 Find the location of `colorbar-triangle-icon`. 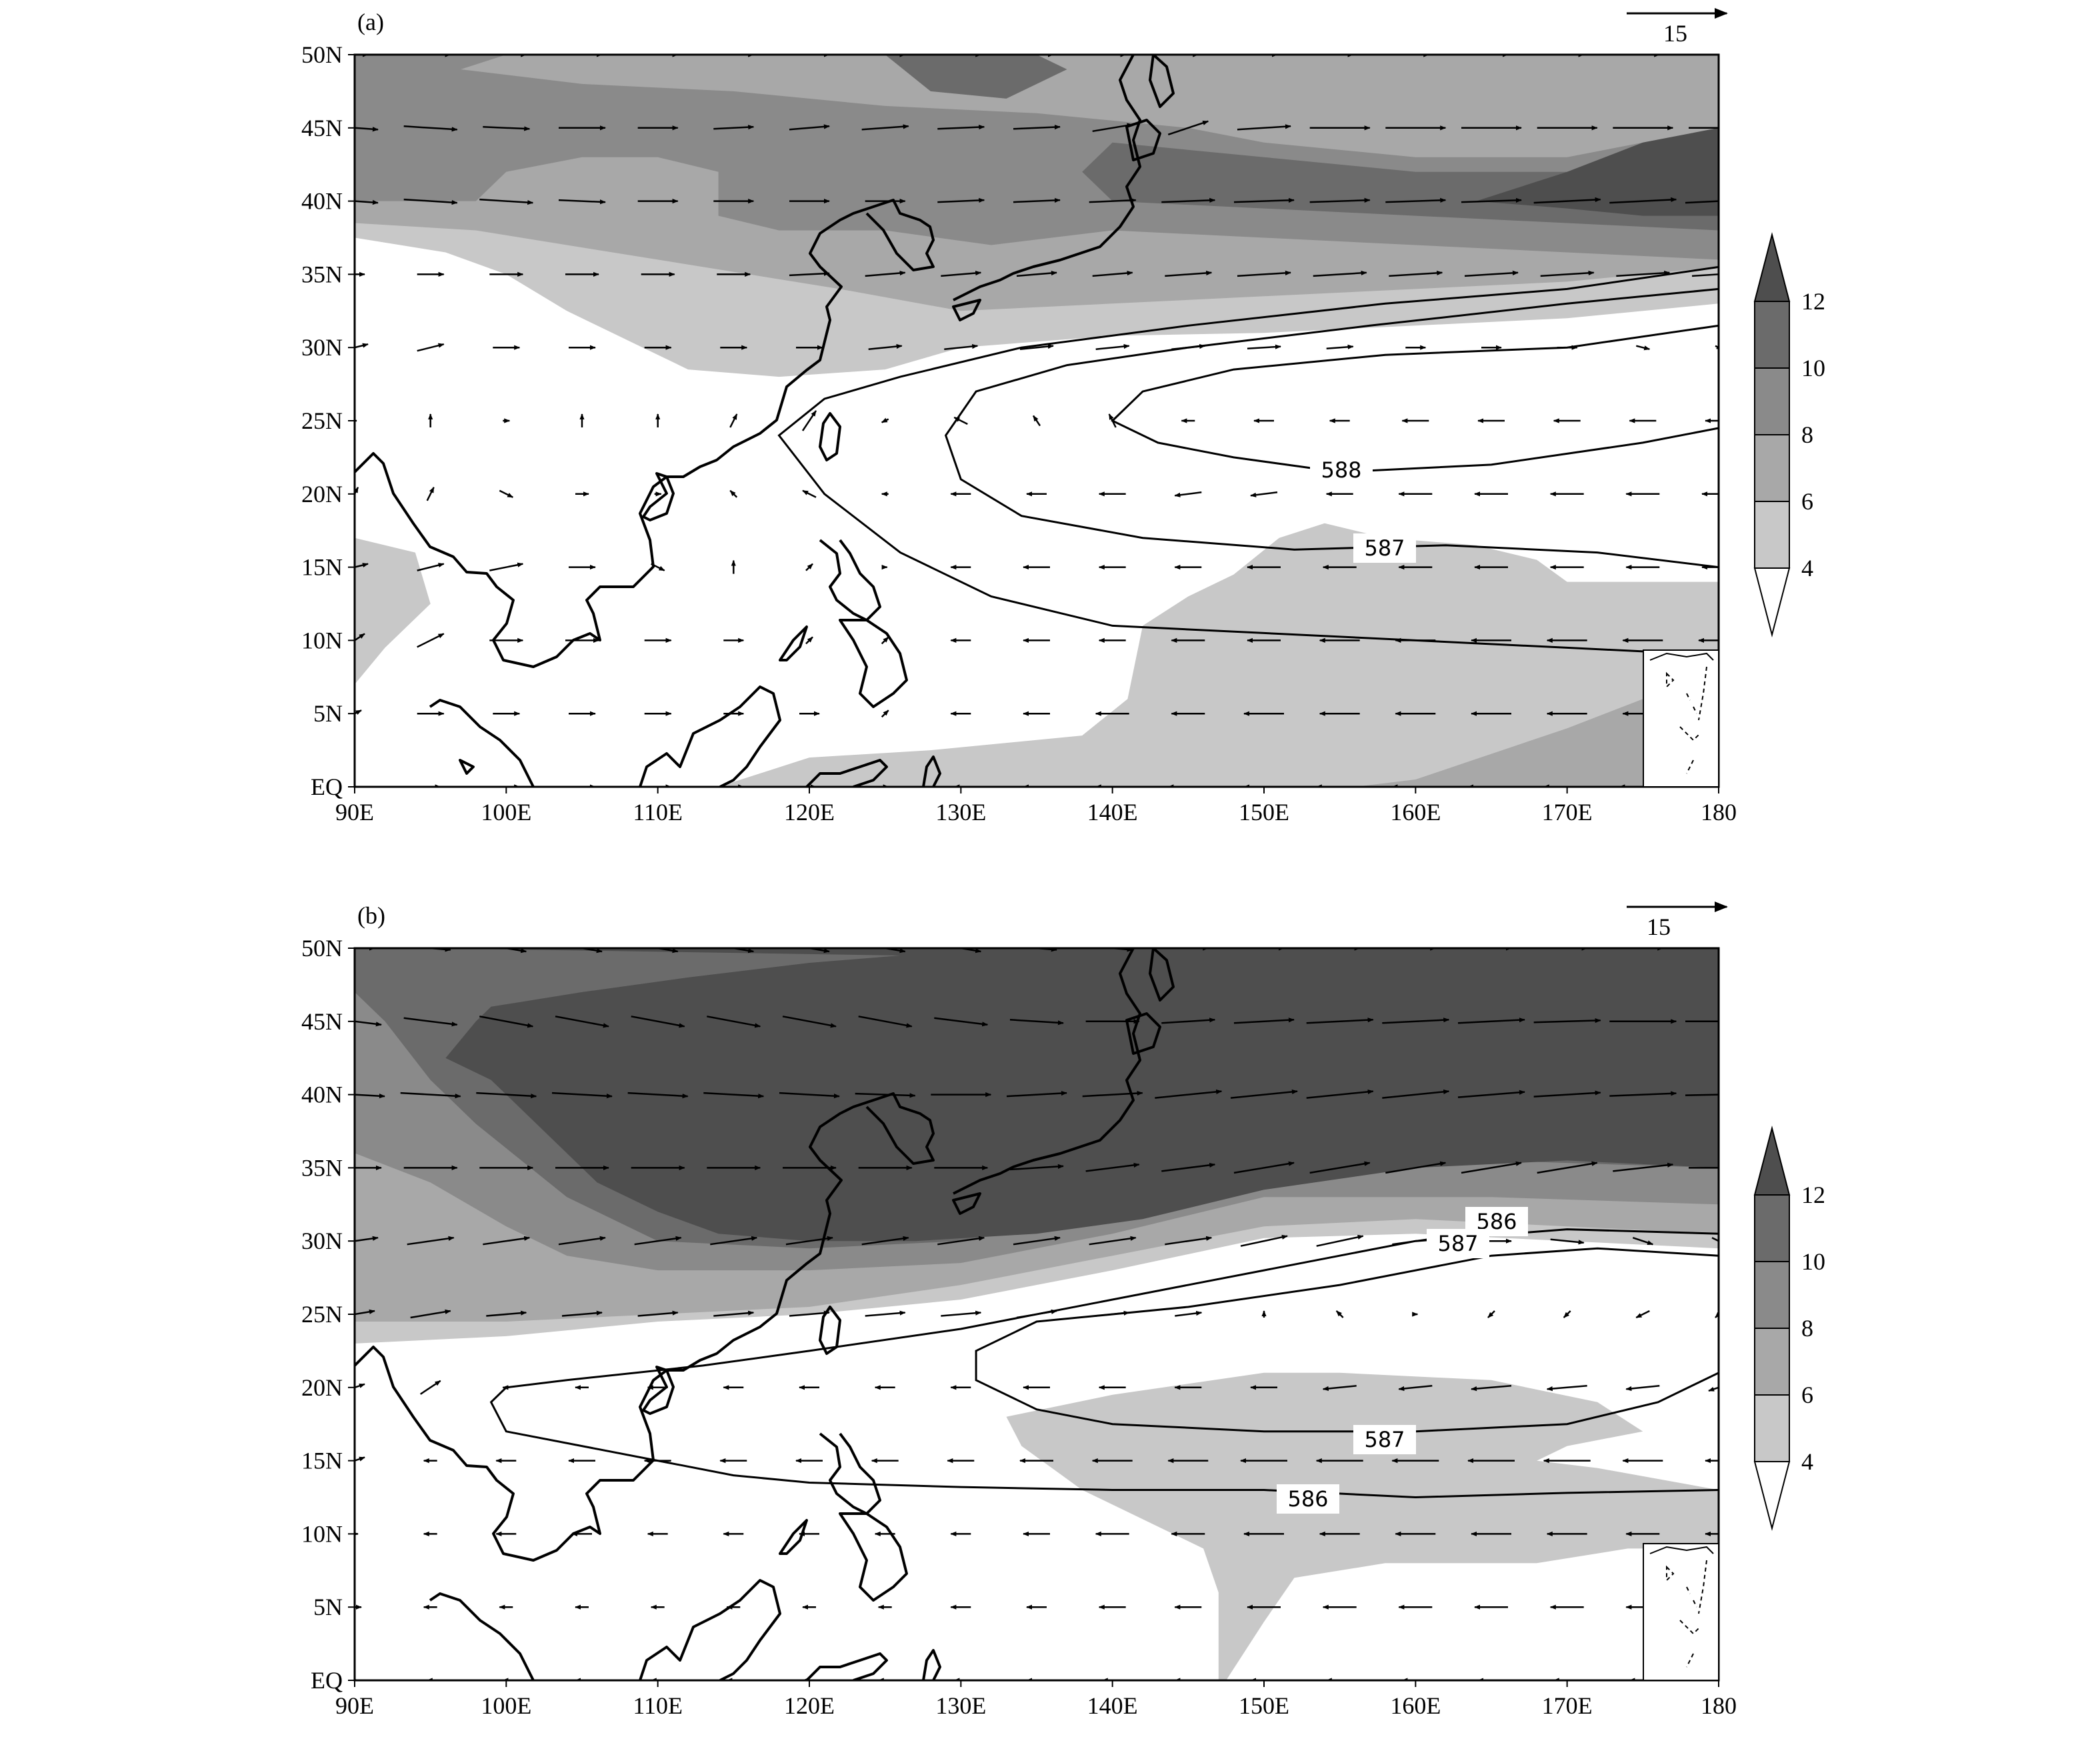

colorbar-triangle-icon is located at coordinates (1772, 267).